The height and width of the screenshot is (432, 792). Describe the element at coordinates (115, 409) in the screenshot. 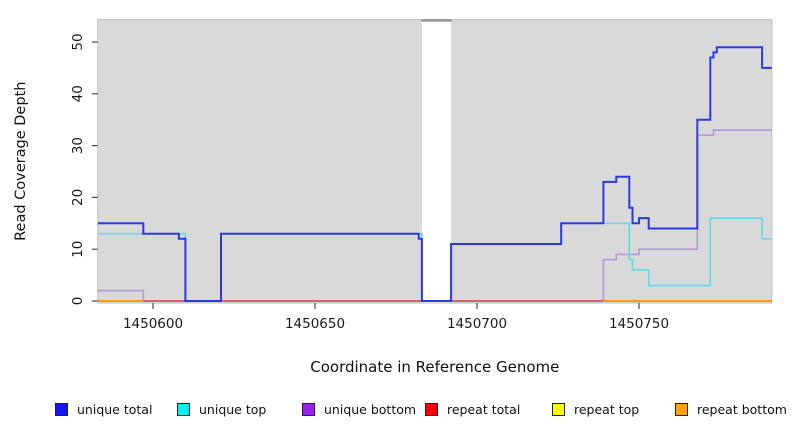

I see `legend-label: unique total` at that location.